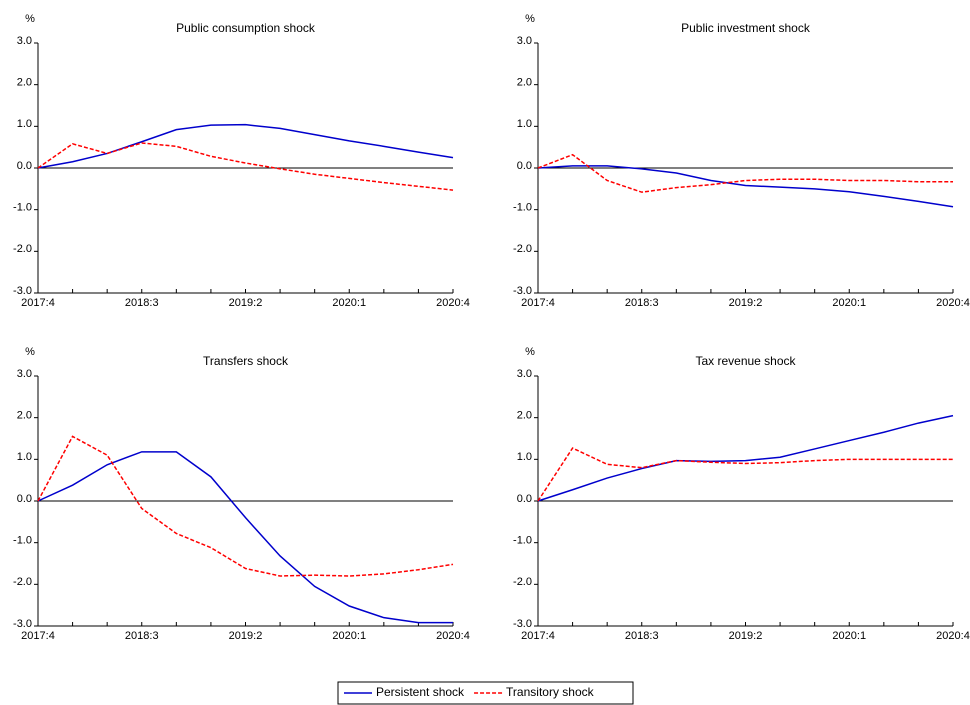 The height and width of the screenshot is (705, 970). What do you see at coordinates (246, 361) in the screenshot?
I see `chart-title: Transfers shock` at bounding box center [246, 361].